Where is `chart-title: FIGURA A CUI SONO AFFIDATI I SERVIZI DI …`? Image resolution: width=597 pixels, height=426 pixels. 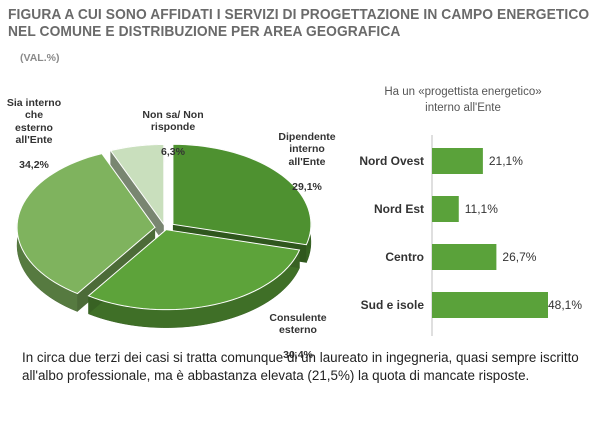
chart-title: FIGURA A CUI SONO AFFIDATI I SERVIZI DI … is located at coordinates (299, 23).